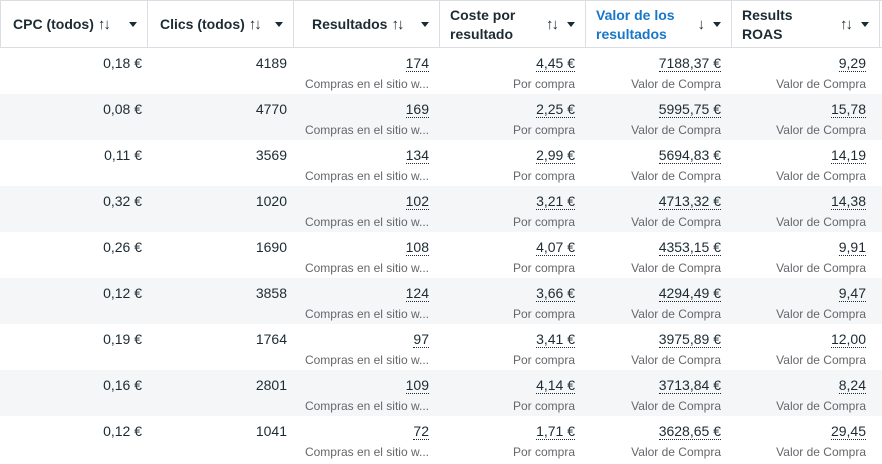 This screenshot has height=464, width=882. I want to click on roas-value: 8,24, so click(852, 385).